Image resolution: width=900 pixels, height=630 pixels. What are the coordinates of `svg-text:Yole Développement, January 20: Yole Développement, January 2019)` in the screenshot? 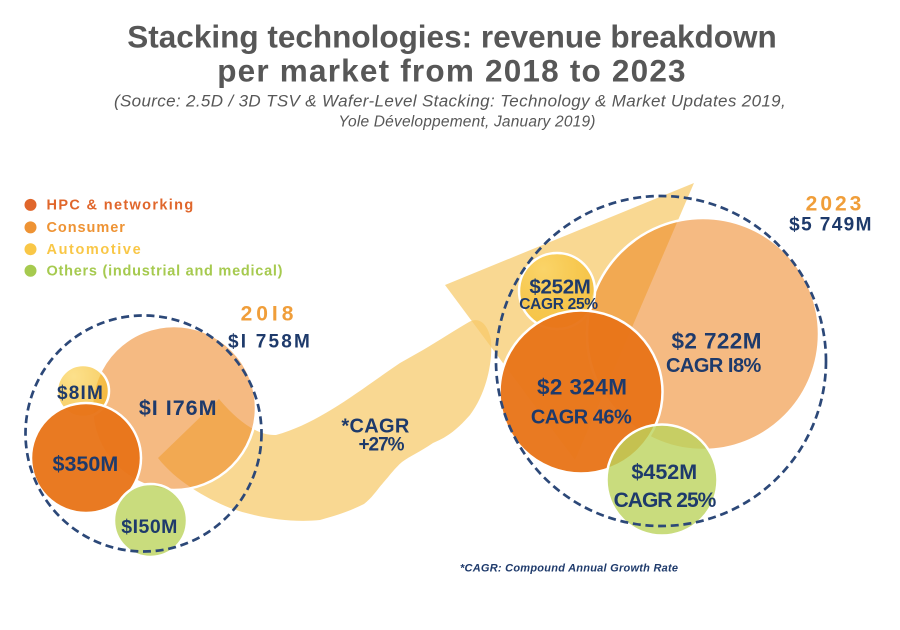 It's located at (466, 122).